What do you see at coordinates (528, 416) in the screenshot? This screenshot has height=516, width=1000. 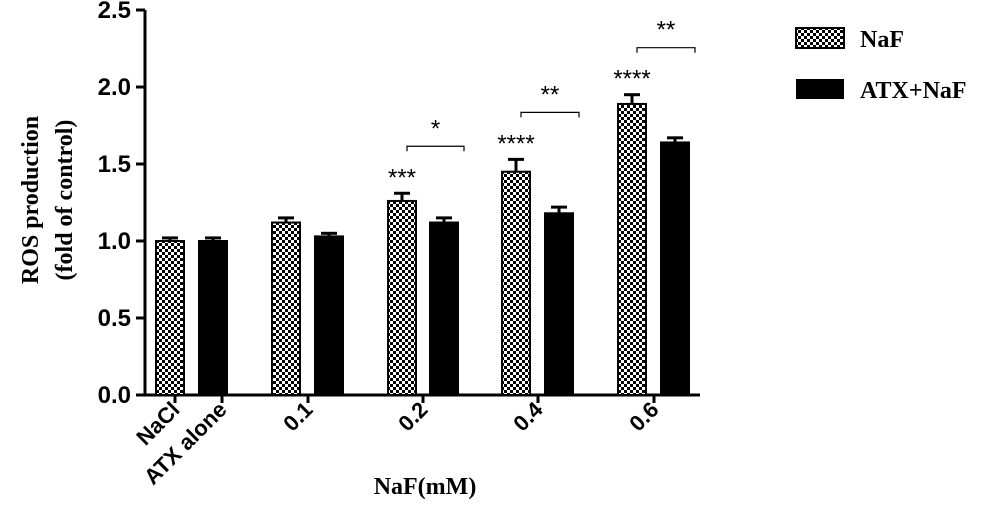 I see `x-category-label: 0.4` at bounding box center [528, 416].